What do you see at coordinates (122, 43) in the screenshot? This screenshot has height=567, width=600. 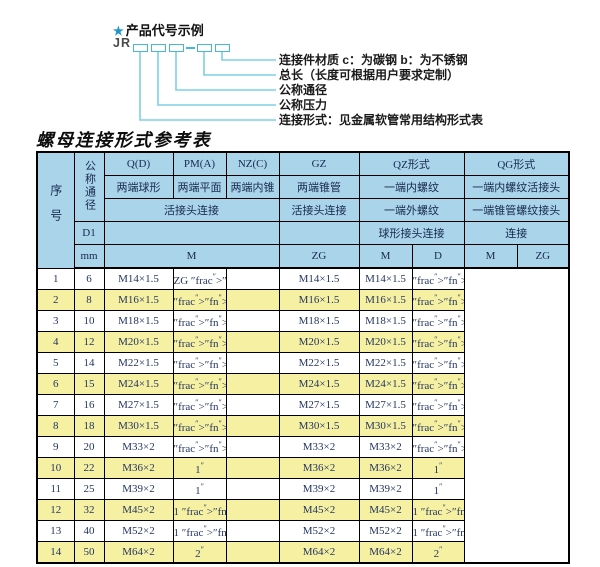 I see `product-code-prefix: JR` at bounding box center [122, 43].